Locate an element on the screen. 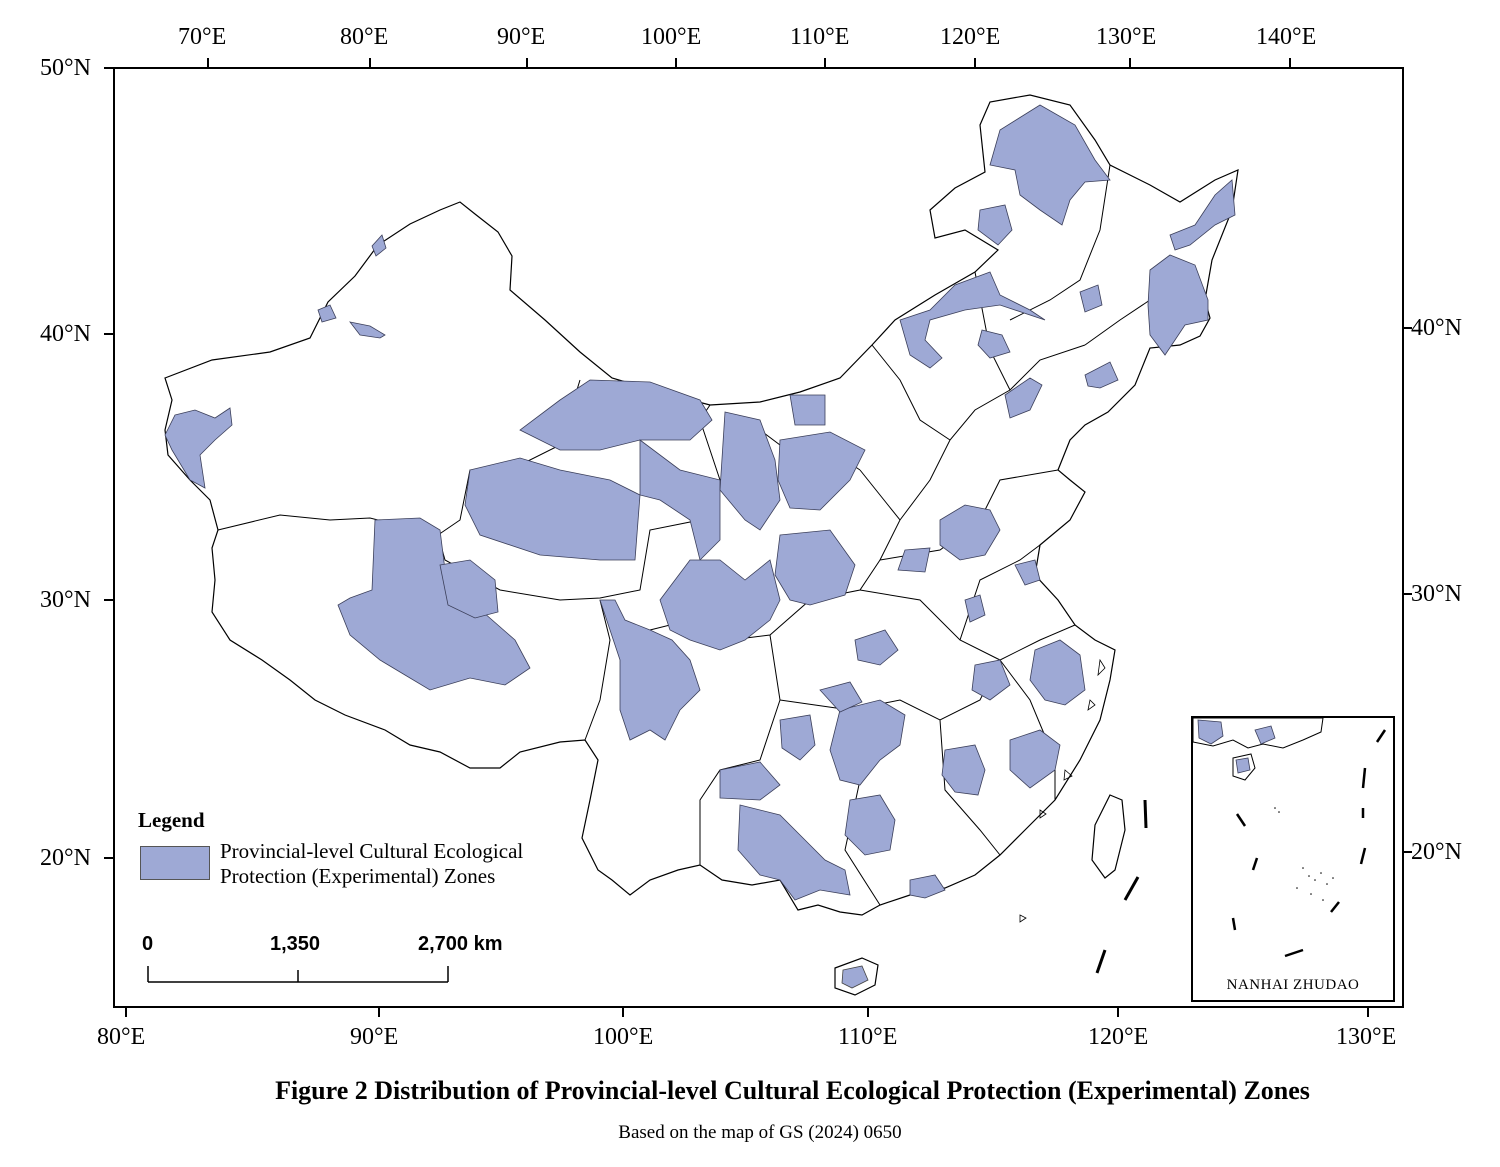 The image size is (1500, 1167). bottom-lon-label-90: 90°E is located at coordinates (374, 1037).